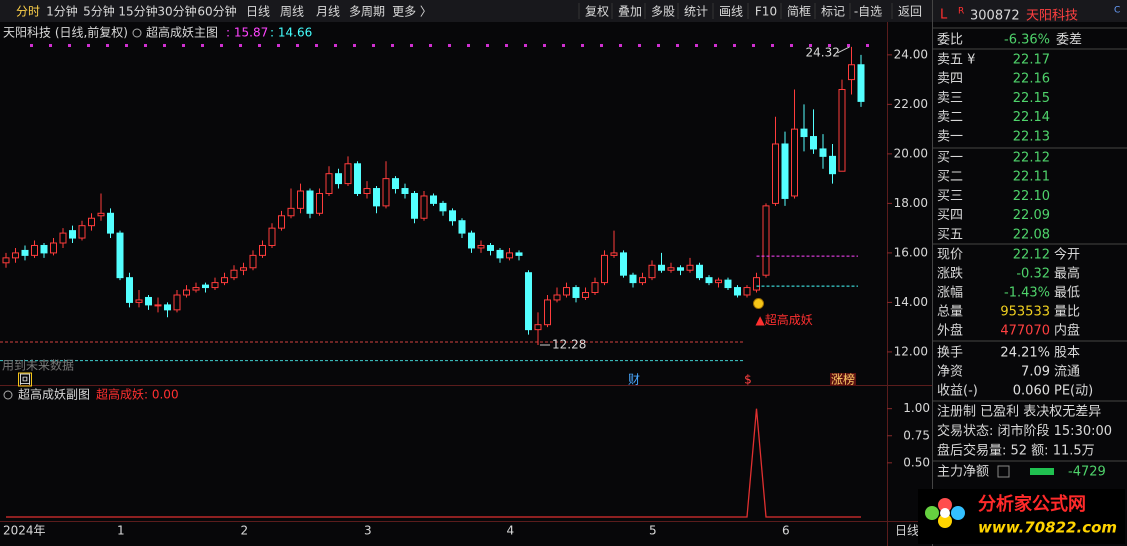 Image resolution: width=1127 pixels, height=546 pixels. Describe the element at coordinates (258, 12) in the screenshot. I see `toolbar-tab: 日线` at that location.